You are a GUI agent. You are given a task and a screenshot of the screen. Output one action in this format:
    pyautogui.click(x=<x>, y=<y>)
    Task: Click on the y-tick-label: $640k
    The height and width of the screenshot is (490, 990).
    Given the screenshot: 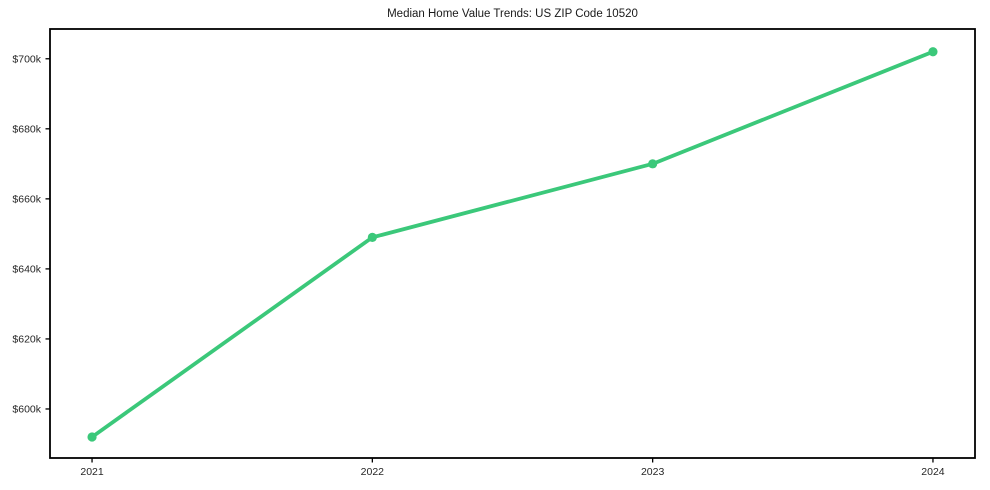 What is the action you would take?
    pyautogui.click(x=26, y=269)
    